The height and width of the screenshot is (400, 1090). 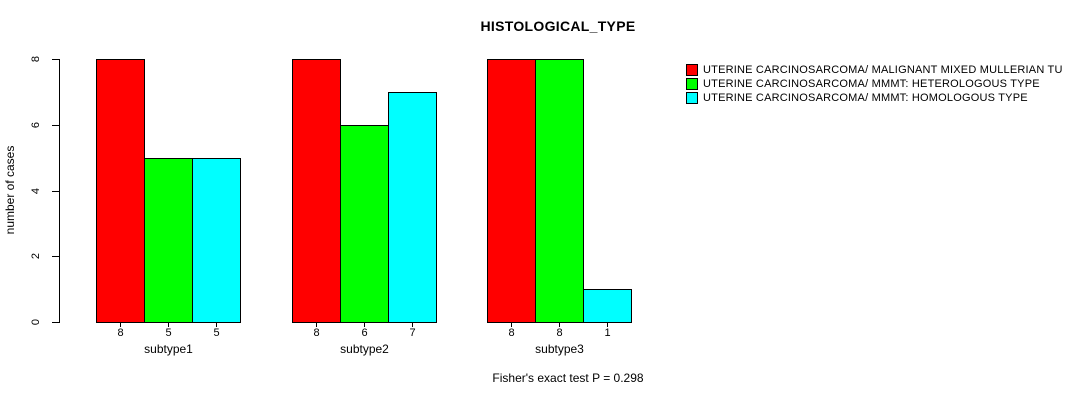 I want to click on category-label-subtype1: subtype1, so click(x=168, y=349).